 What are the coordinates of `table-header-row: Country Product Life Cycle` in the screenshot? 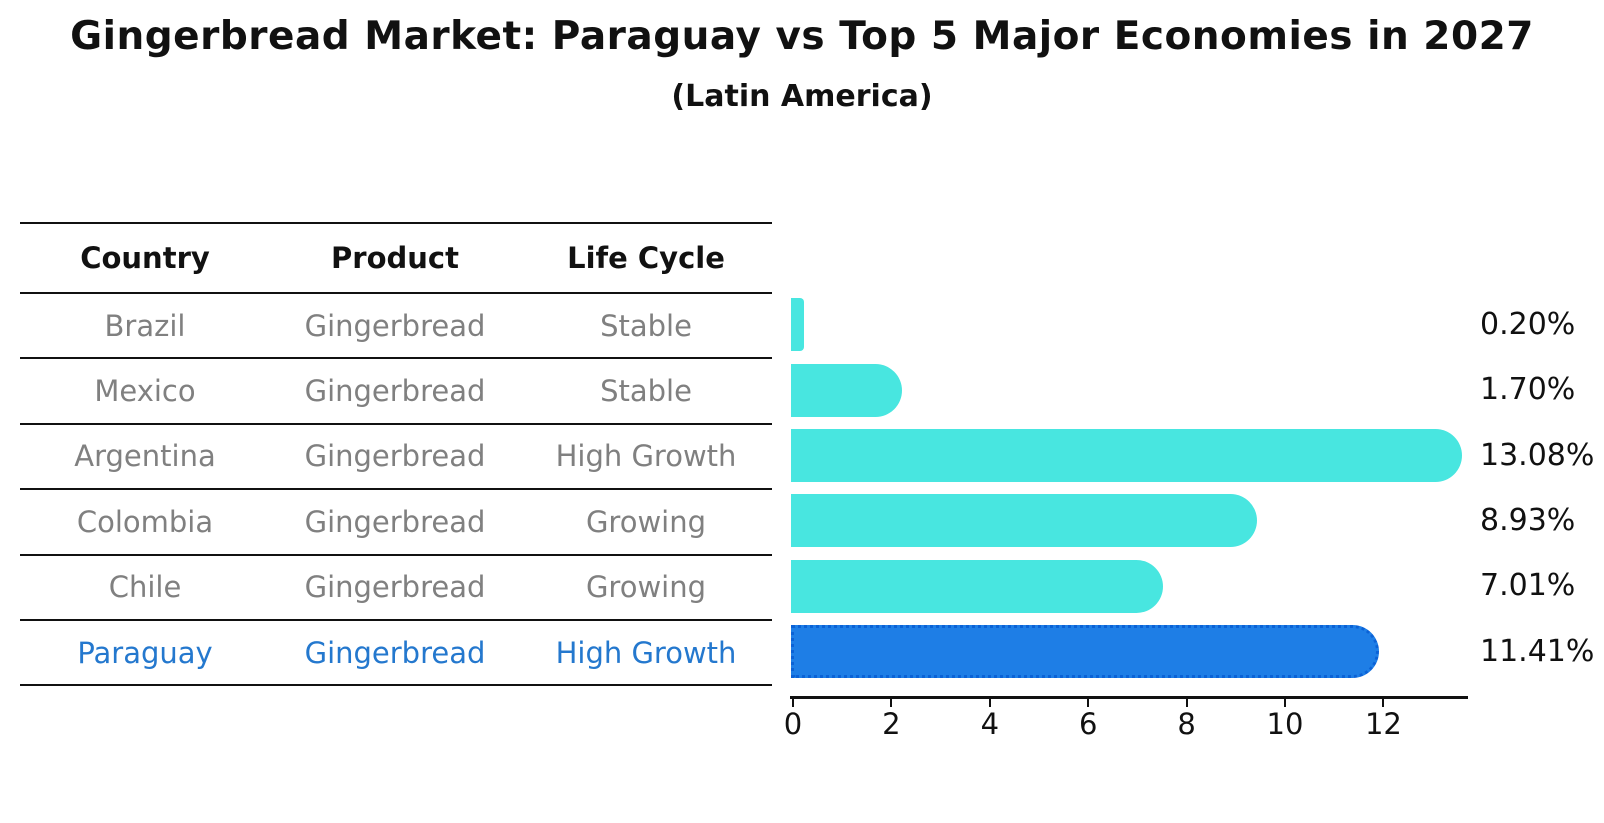 It's located at (396, 259).